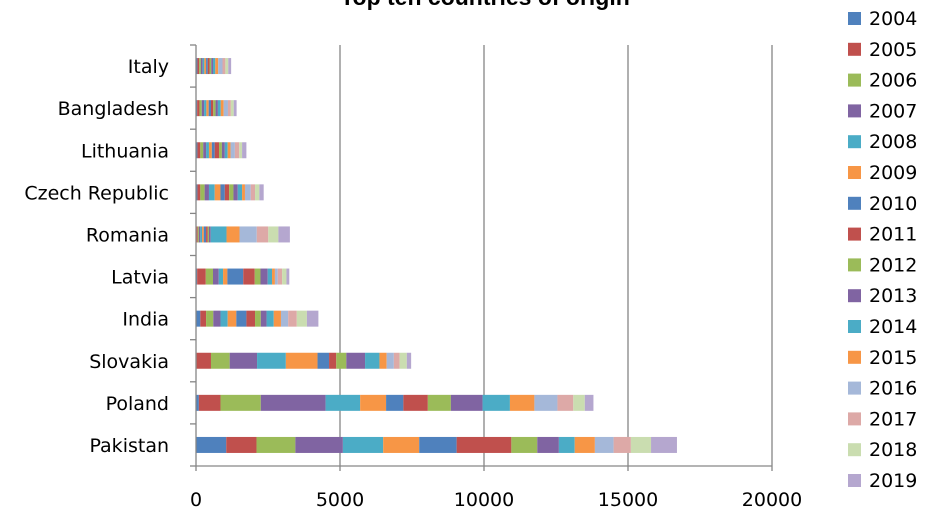  Describe the element at coordinates (893, 50) in the screenshot. I see `legend-label-2005: 2005` at that location.